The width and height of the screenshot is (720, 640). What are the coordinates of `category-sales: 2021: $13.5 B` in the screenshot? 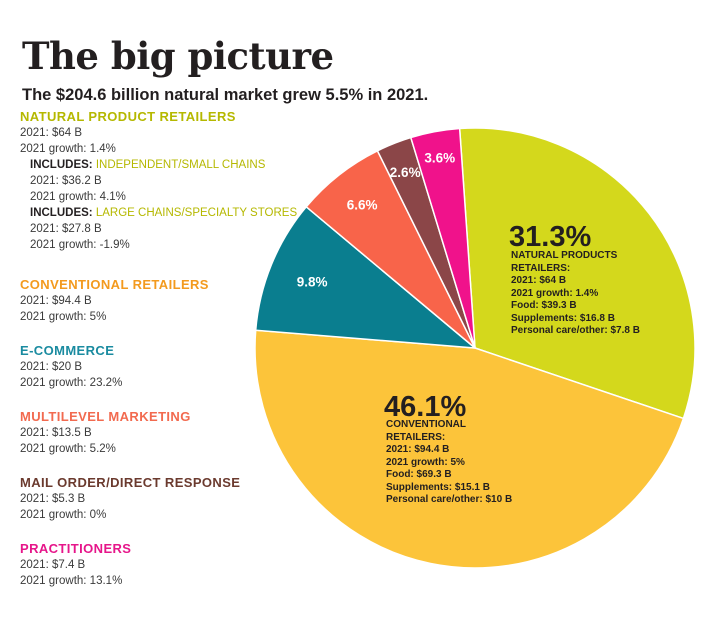 It's located at (56, 433).